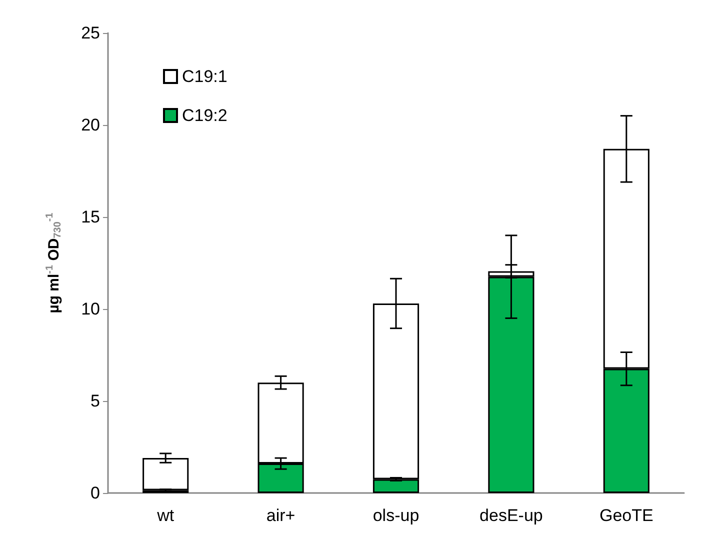 The image size is (712, 546). I want to click on y-tick-label: 0, so click(95, 493).